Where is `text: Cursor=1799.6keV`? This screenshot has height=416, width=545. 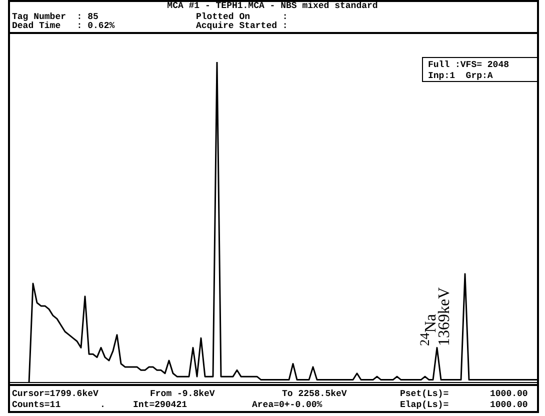
text: Cursor=1799.6keV is located at coordinates (55, 394).